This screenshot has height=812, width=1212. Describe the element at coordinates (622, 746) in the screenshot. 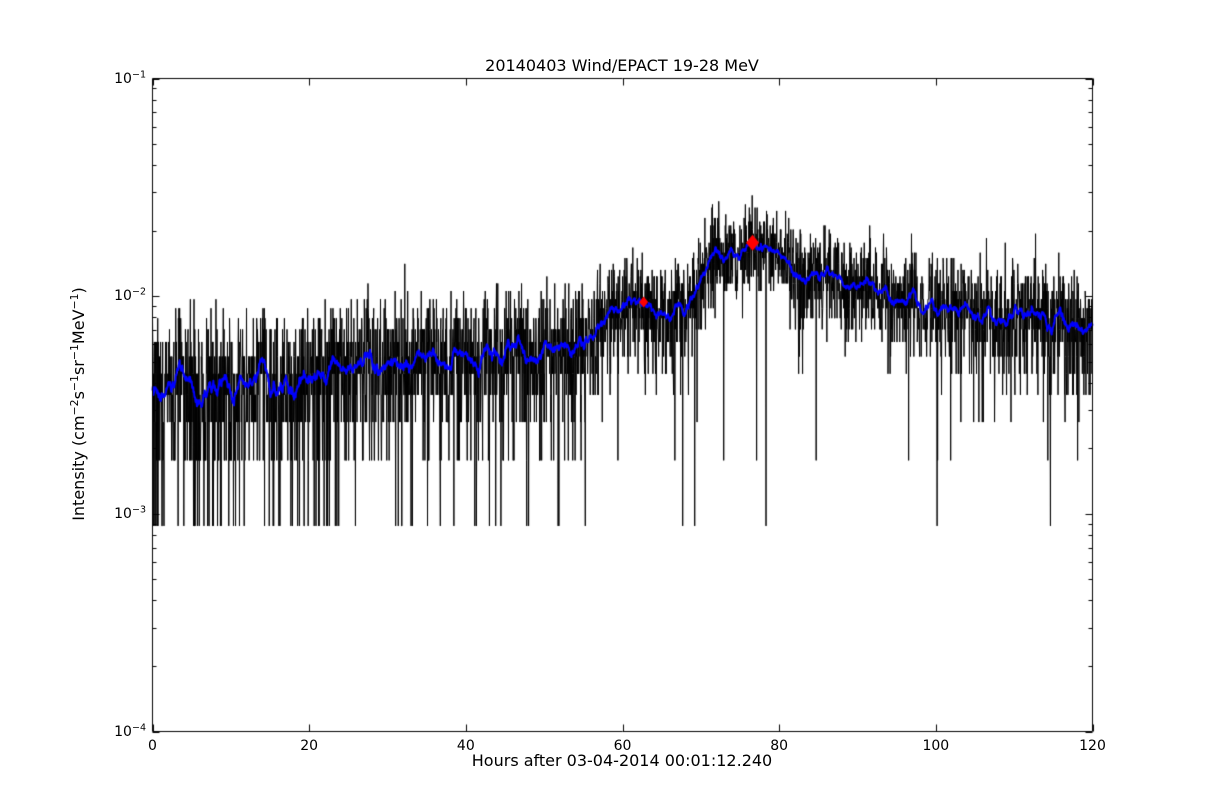

I see `x-tick-label: 60` at that location.